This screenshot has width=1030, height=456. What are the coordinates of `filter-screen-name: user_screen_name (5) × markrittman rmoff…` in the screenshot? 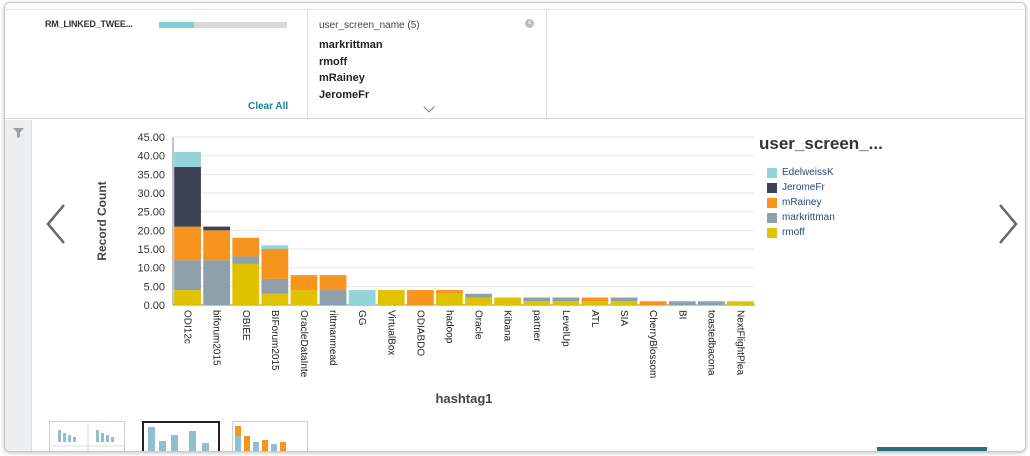 It's located at (428, 65).